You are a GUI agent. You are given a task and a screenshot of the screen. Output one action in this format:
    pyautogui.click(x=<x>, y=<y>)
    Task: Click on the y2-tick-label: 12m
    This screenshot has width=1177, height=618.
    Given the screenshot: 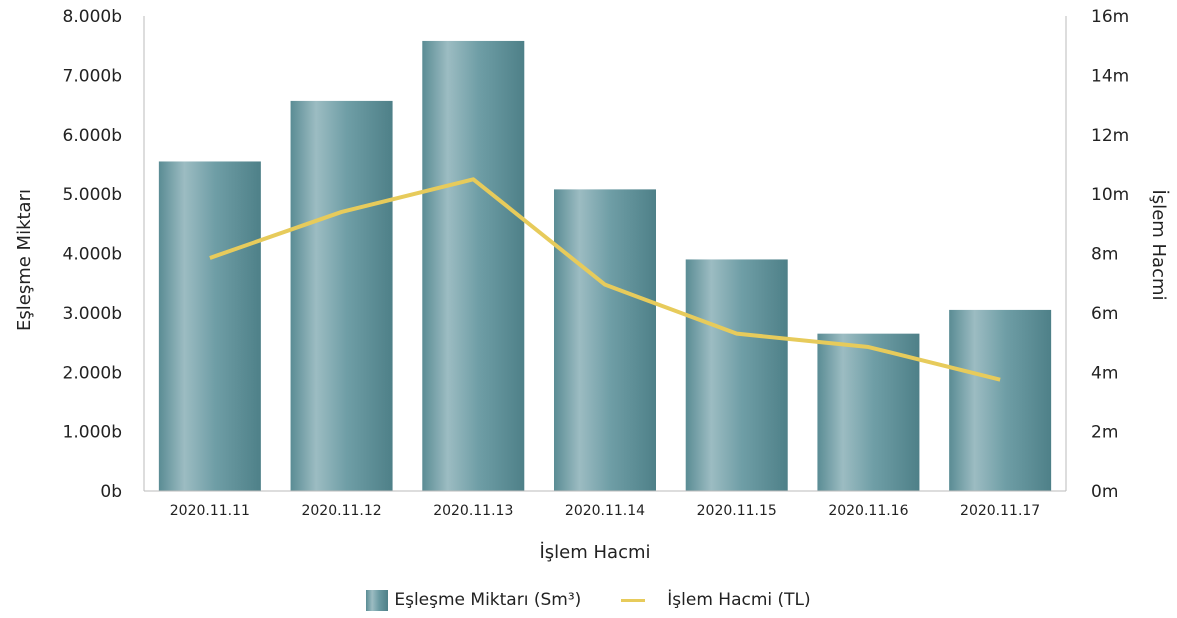 What is the action you would take?
    pyautogui.click(x=1110, y=136)
    